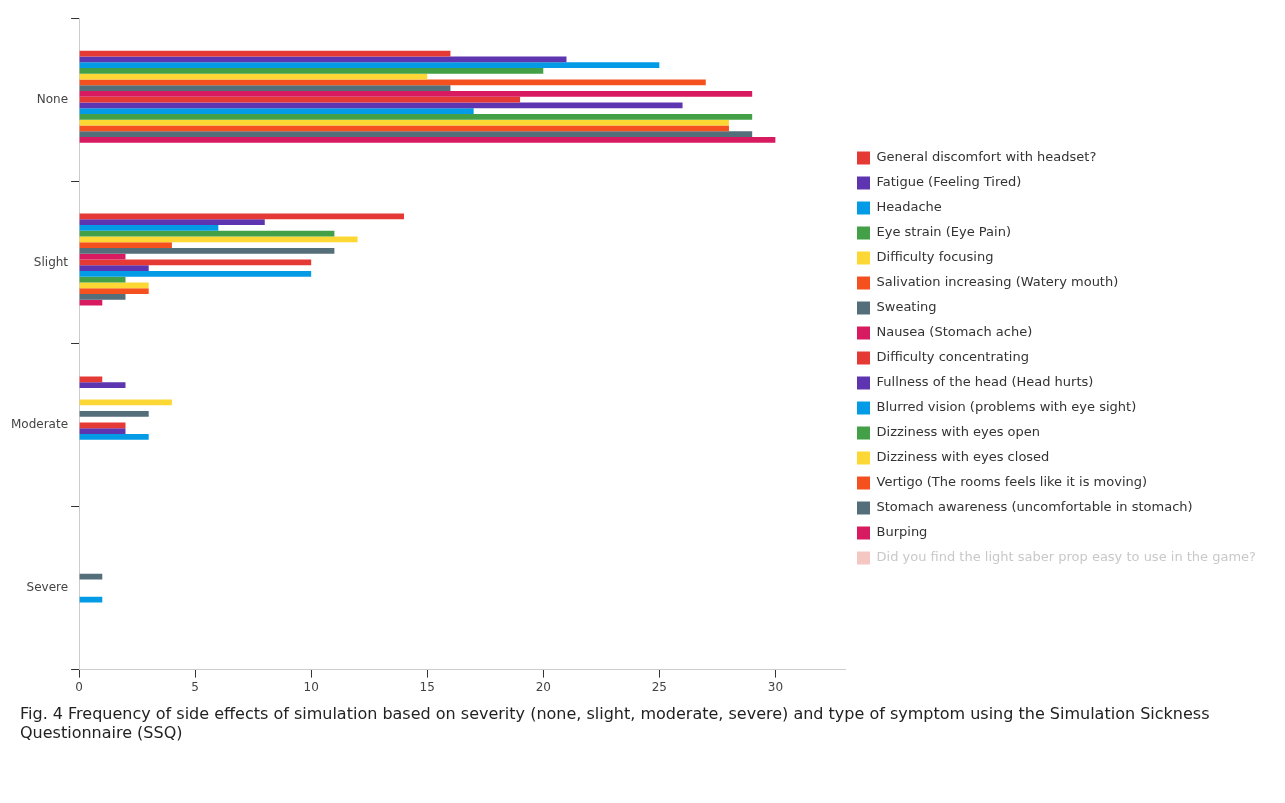 The height and width of the screenshot is (803, 1285). Describe the element at coordinates (195, 686) in the screenshot. I see `x-tick-label: 5` at that location.